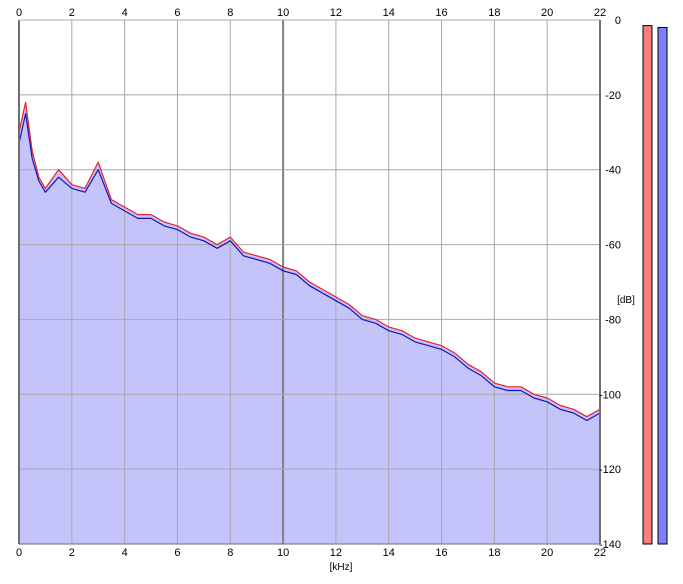 This screenshot has width=683, height=584. Describe the element at coordinates (311, 553) in the screenshot. I see `x-ticks-bottom: 0 2 4 6 8 10 12 14 16 18 20 22` at that location.